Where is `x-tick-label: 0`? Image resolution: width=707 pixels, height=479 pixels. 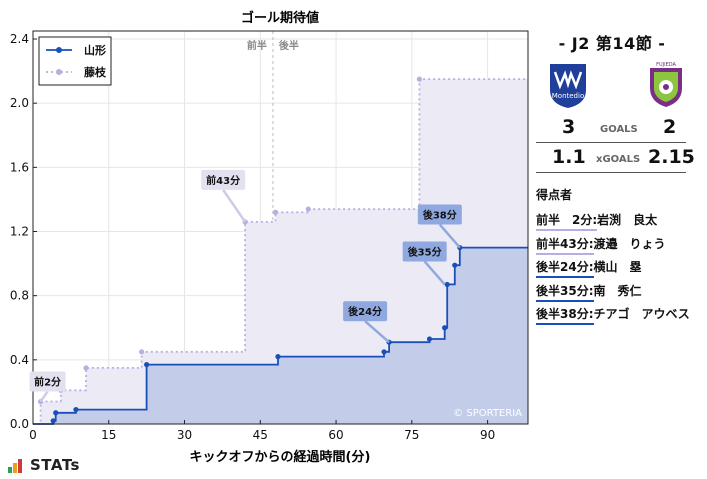 x-tick-label: 0 is located at coordinates (33, 435).